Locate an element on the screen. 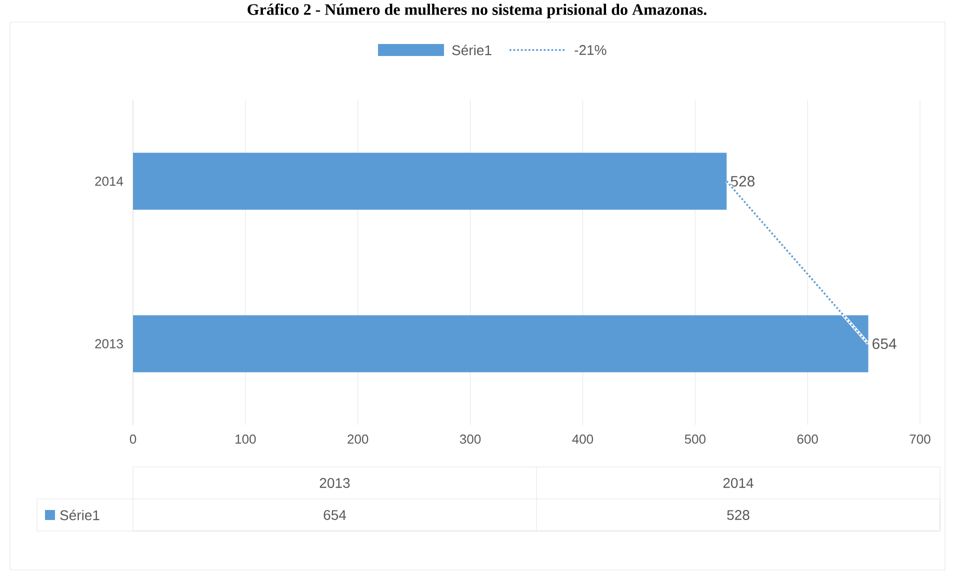 The height and width of the screenshot is (579, 954). text: 654 is located at coordinates (335, 515).